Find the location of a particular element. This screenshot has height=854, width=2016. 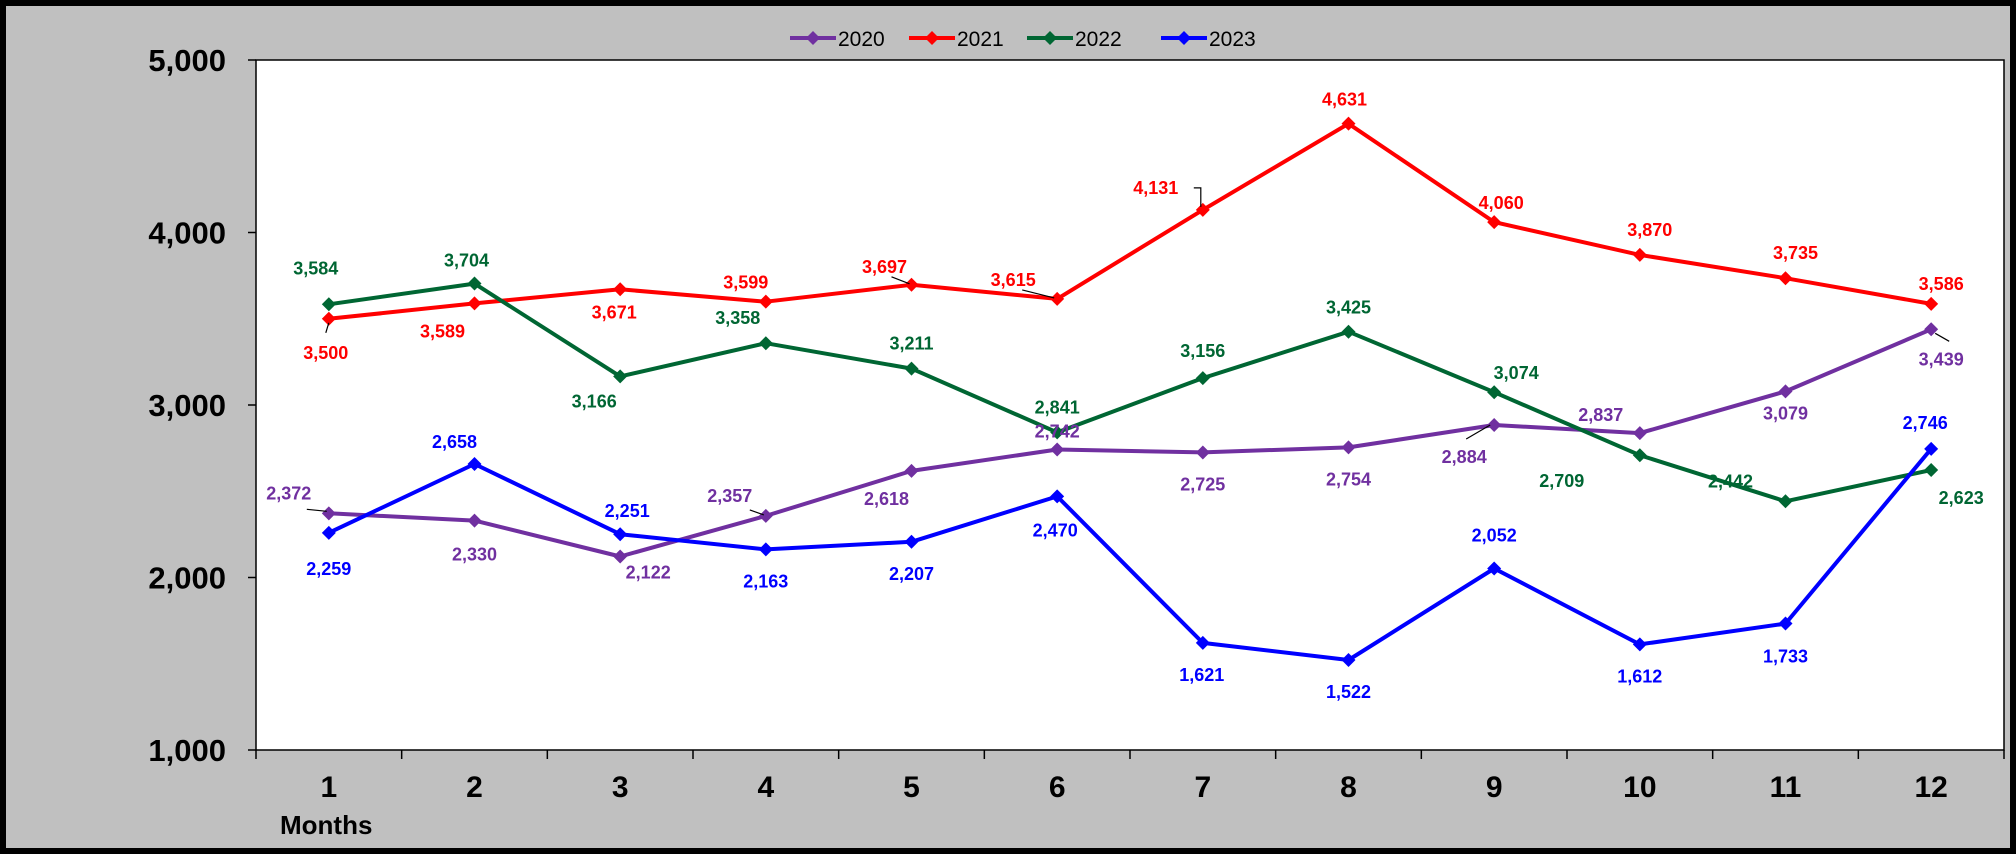

data-label-2022: 3,074 is located at coordinates (1516, 373).